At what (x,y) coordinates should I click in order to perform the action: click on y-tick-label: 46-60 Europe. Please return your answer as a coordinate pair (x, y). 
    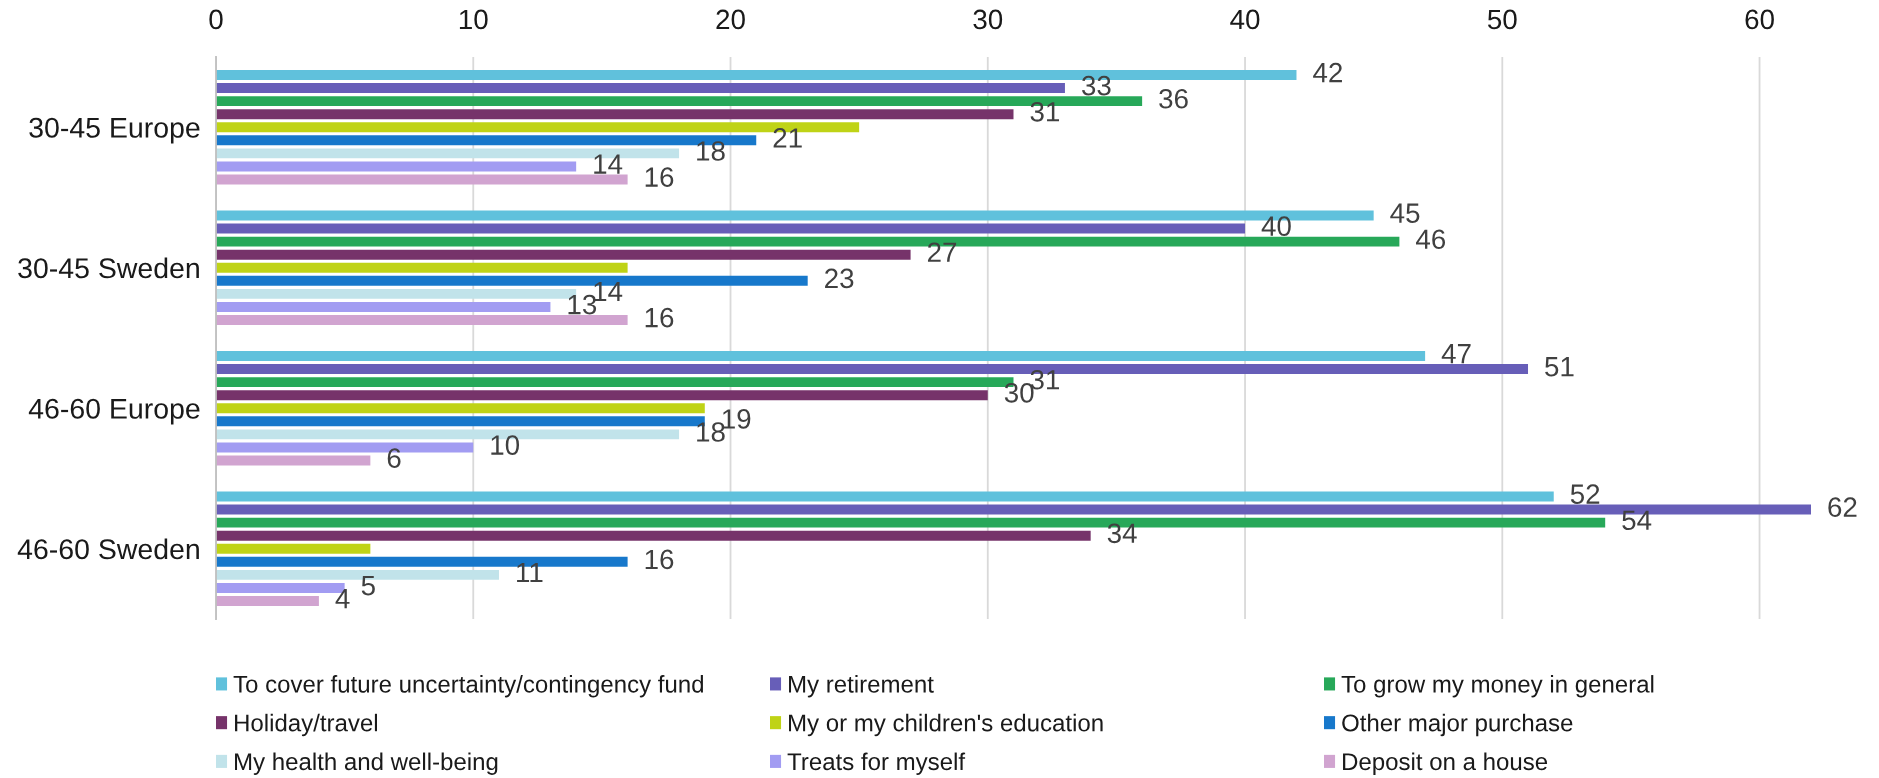
    Looking at the image, I should click on (114, 411).